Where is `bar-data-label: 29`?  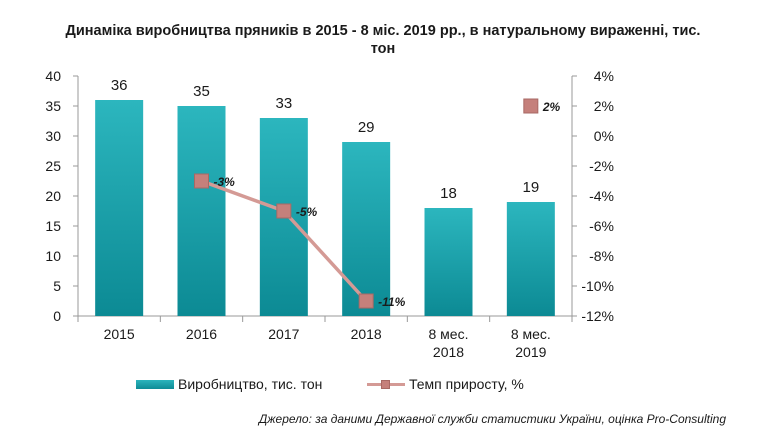
bar-data-label: 29 is located at coordinates (366, 127).